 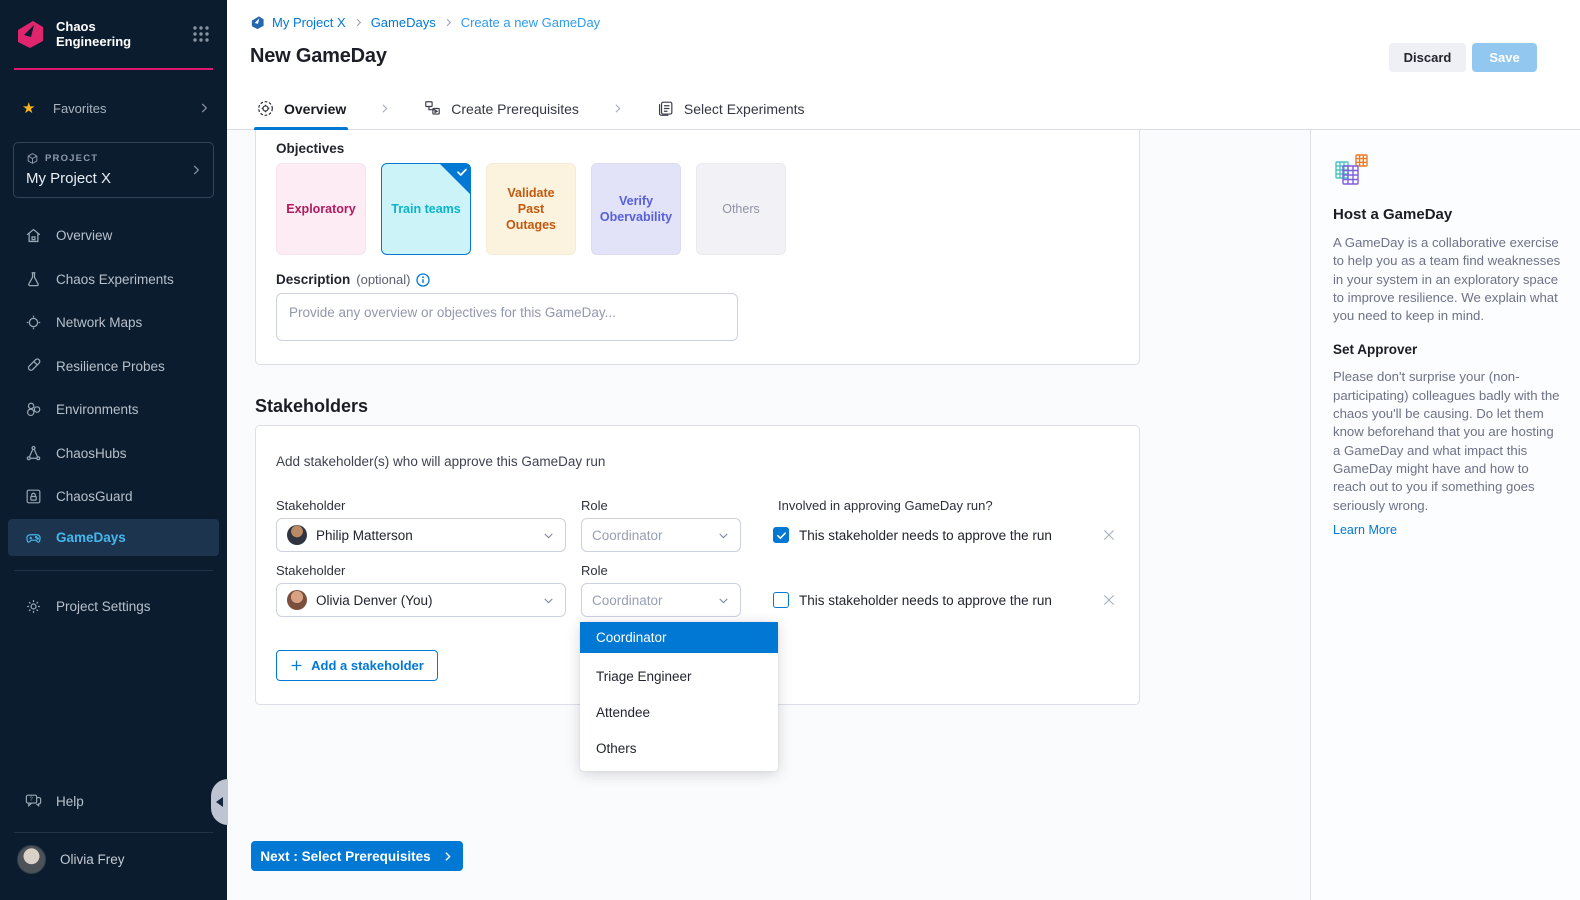 What do you see at coordinates (313, 279) in the screenshot?
I see `description-label: Description` at bounding box center [313, 279].